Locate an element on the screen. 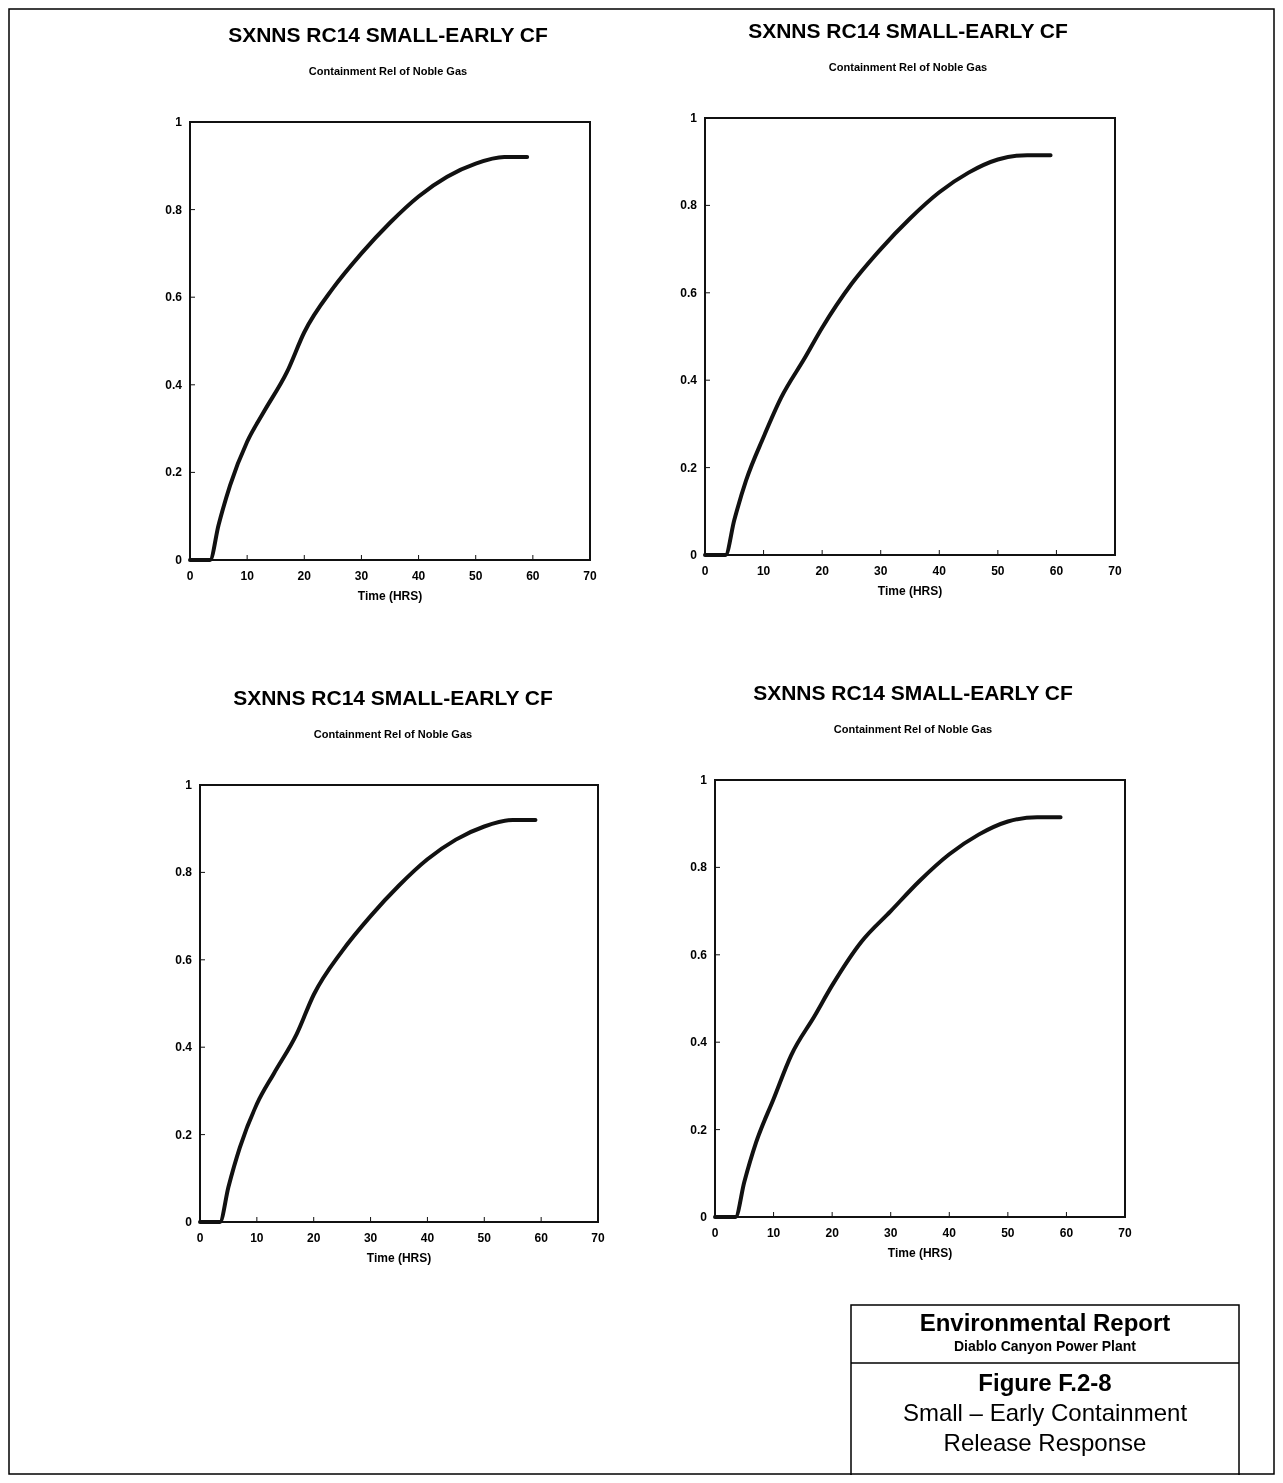 The image size is (1283, 1483). text: Diablo Canyon Power Plant is located at coordinates (1045, 1346).